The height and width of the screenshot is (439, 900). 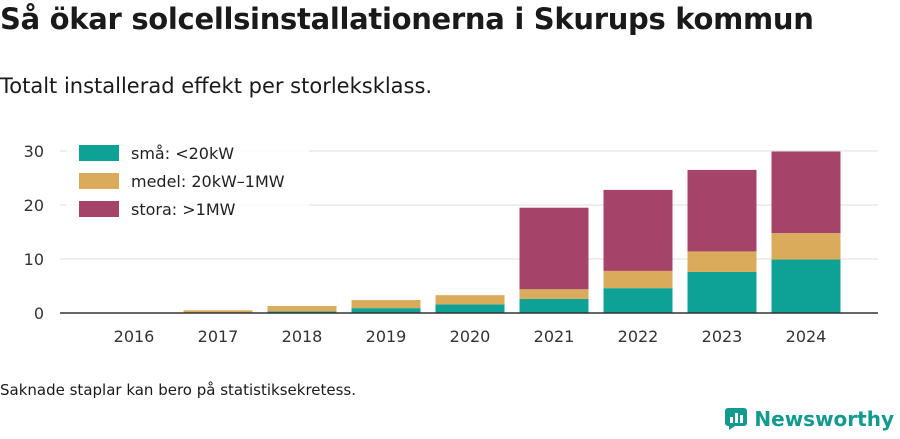 What do you see at coordinates (134, 336) in the screenshot?
I see `x-tick-label: 2016` at bounding box center [134, 336].